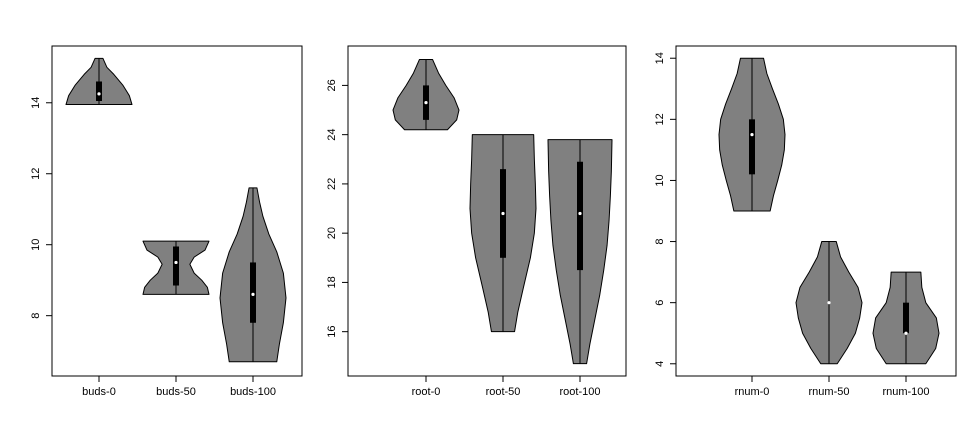 Image resolution: width=980 pixels, height=440 pixels. Describe the element at coordinates (580, 392) in the screenshot. I see `x-tick-label: root-100` at that location.